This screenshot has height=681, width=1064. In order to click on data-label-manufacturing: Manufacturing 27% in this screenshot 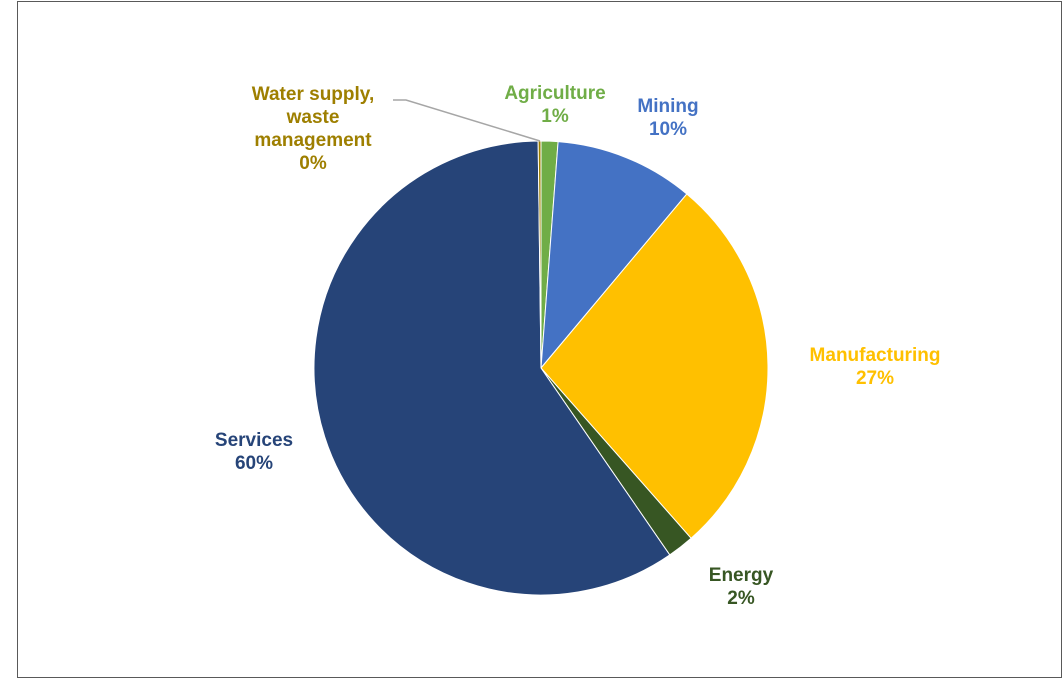, I will do `click(875, 367)`.